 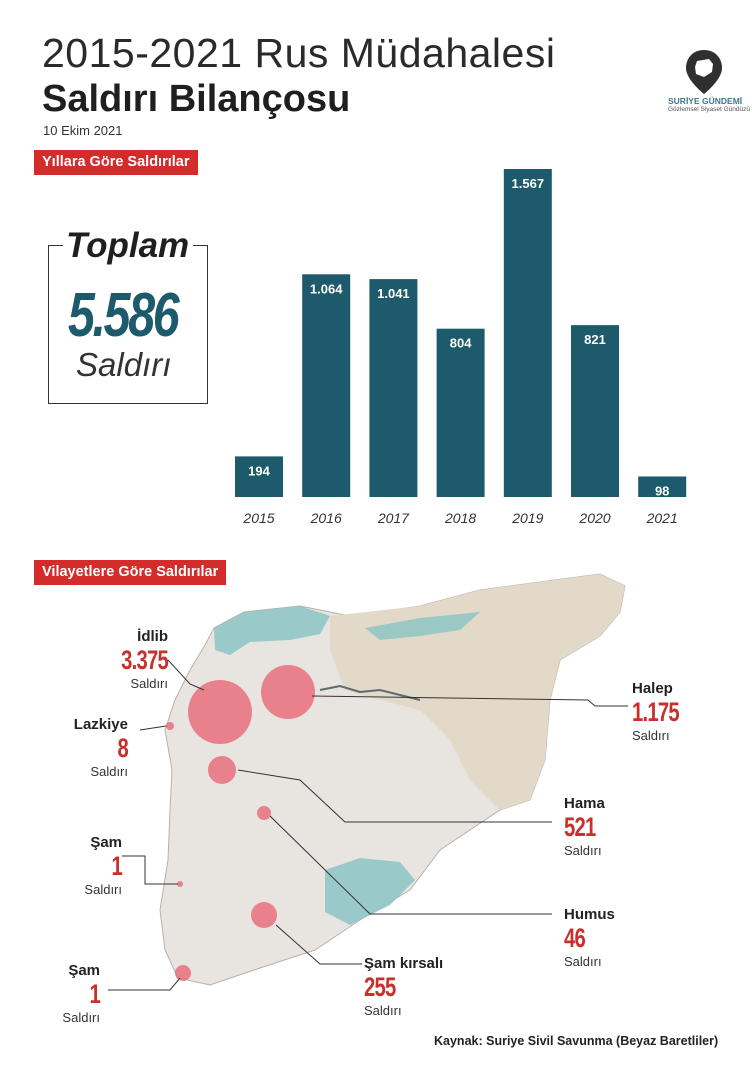 What do you see at coordinates (460, 412) in the screenshot?
I see `bar-2018` at bounding box center [460, 412].